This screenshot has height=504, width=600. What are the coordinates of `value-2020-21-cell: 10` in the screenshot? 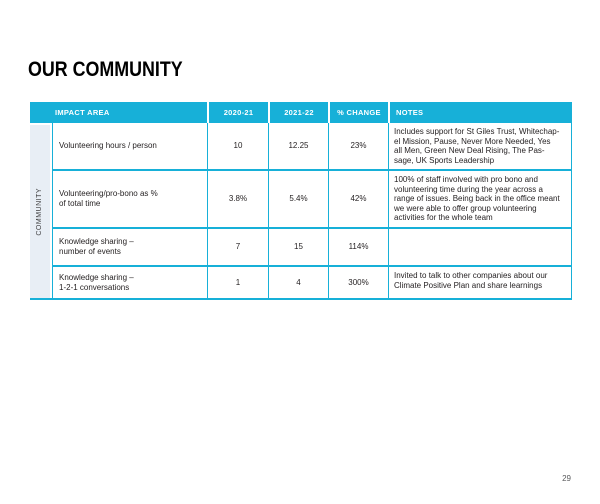 It's located at (237, 146).